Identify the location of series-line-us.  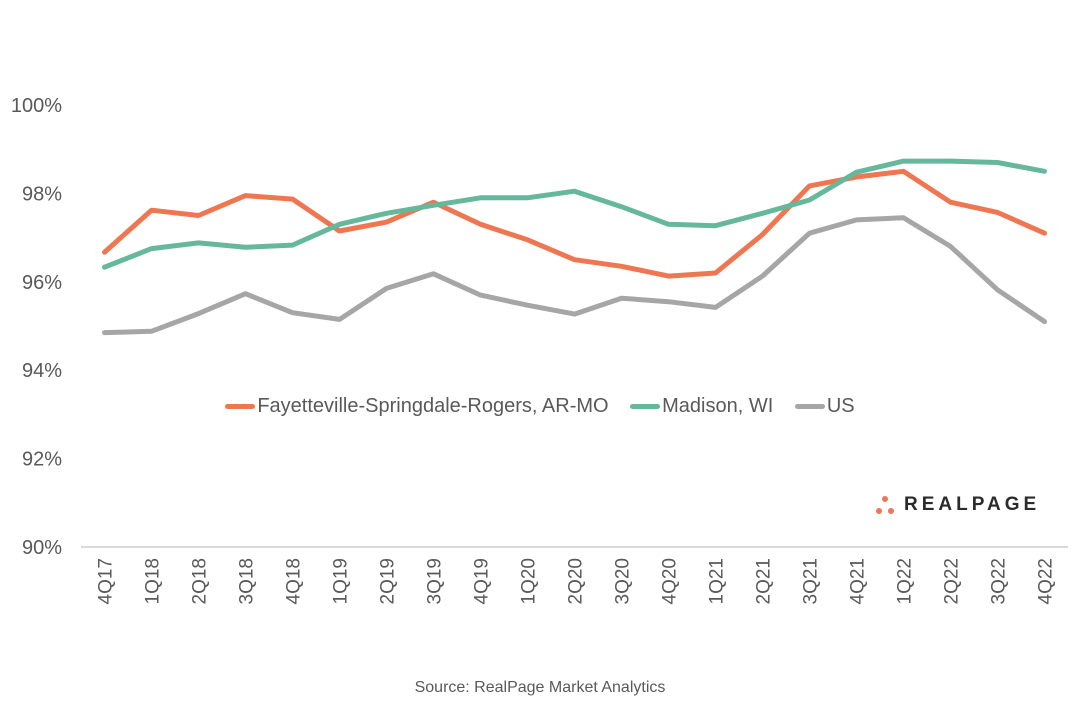
(574, 275).